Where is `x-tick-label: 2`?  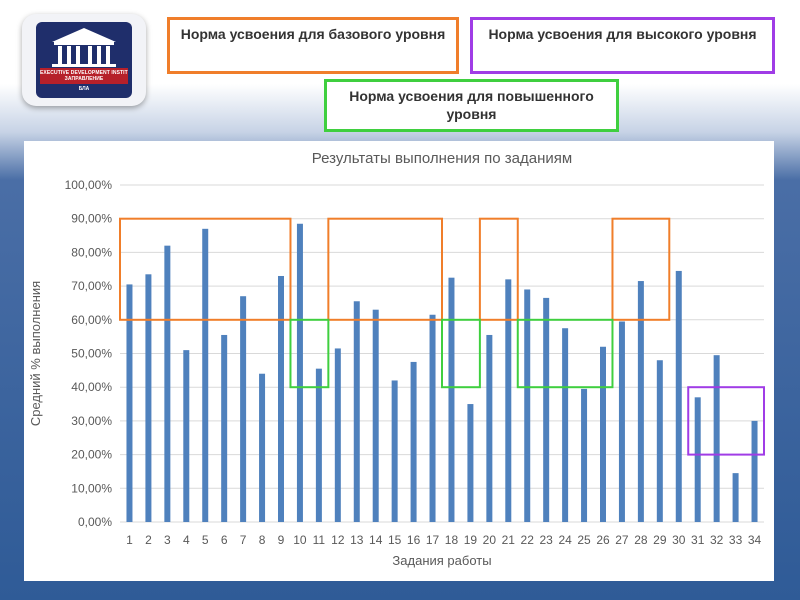 x-tick-label: 2 is located at coordinates (148, 540).